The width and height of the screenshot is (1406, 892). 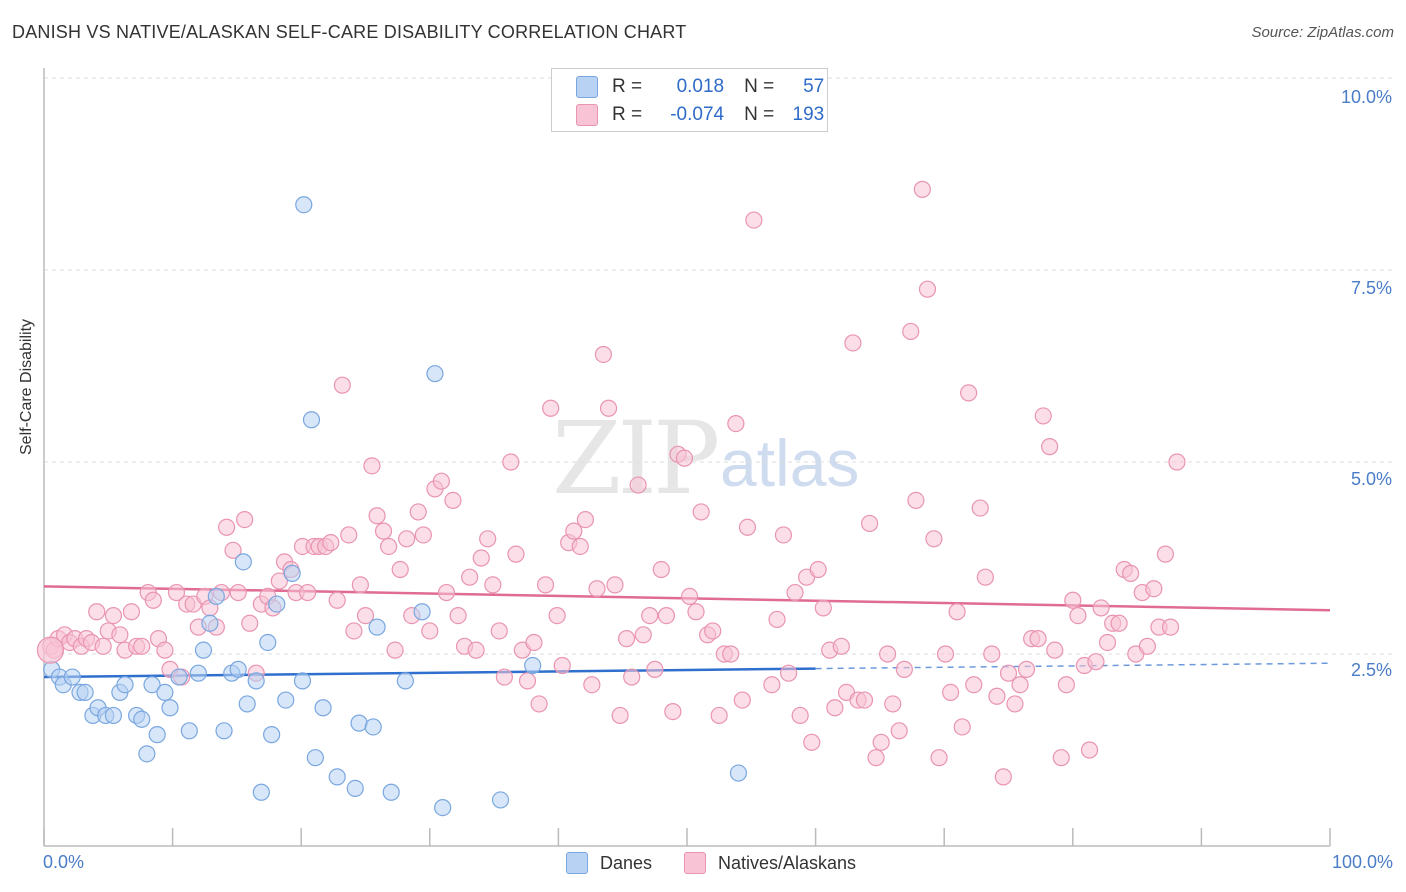 I want to click on danes-swatch, so click(x=587, y=87).